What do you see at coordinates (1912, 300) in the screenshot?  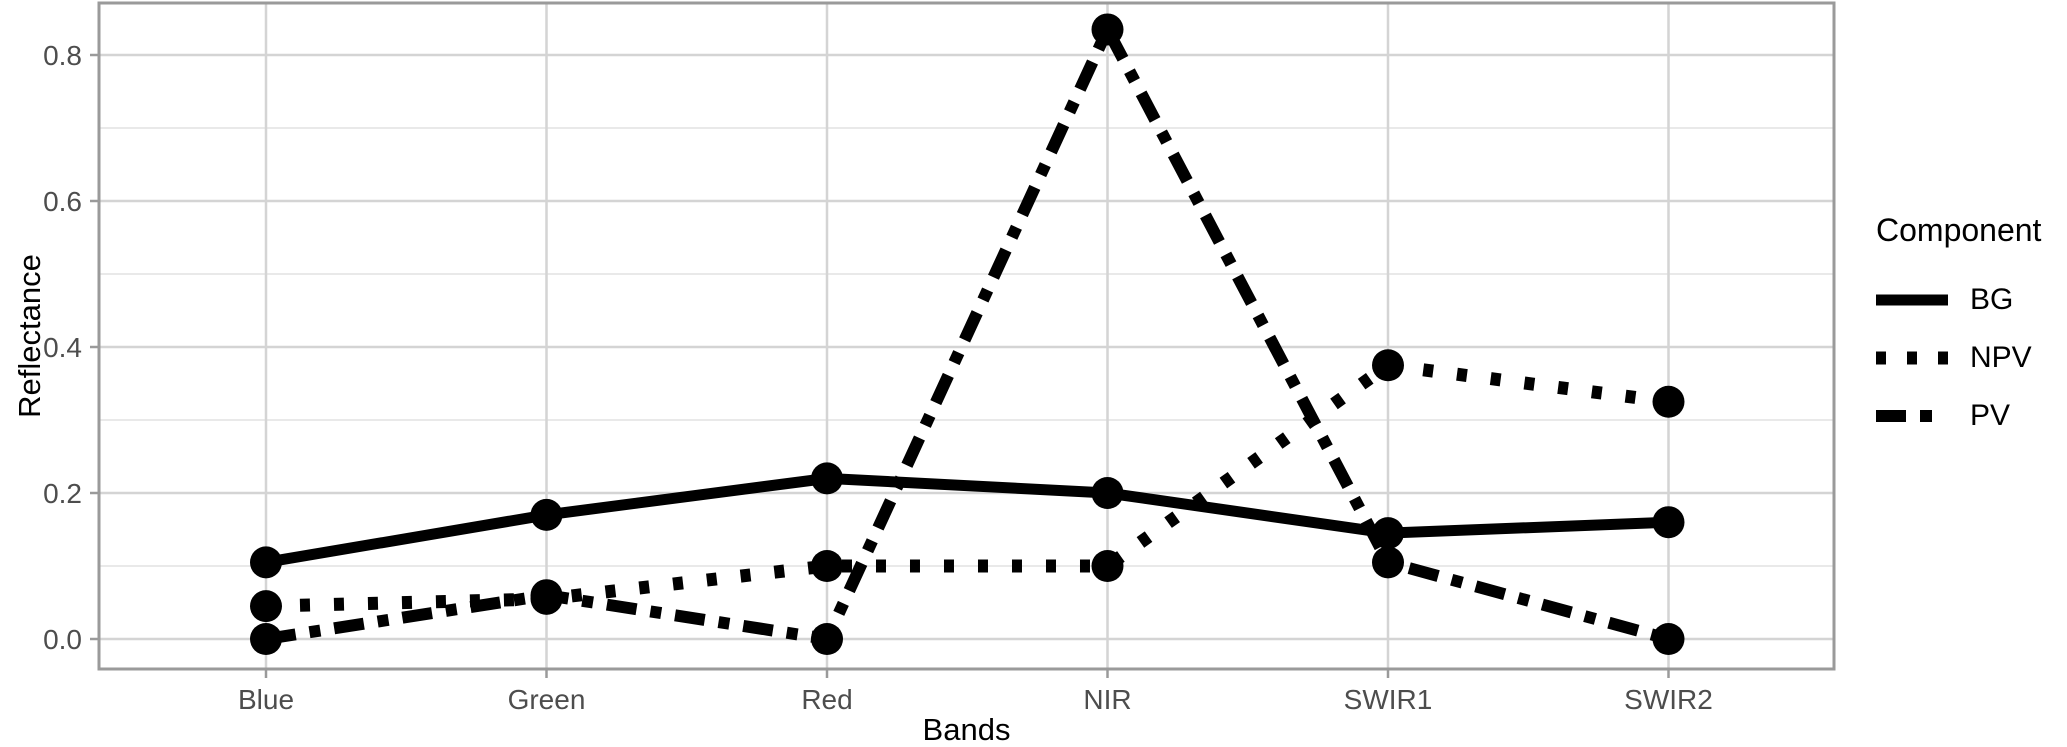 I see `legend-key-solid-line-icon` at bounding box center [1912, 300].